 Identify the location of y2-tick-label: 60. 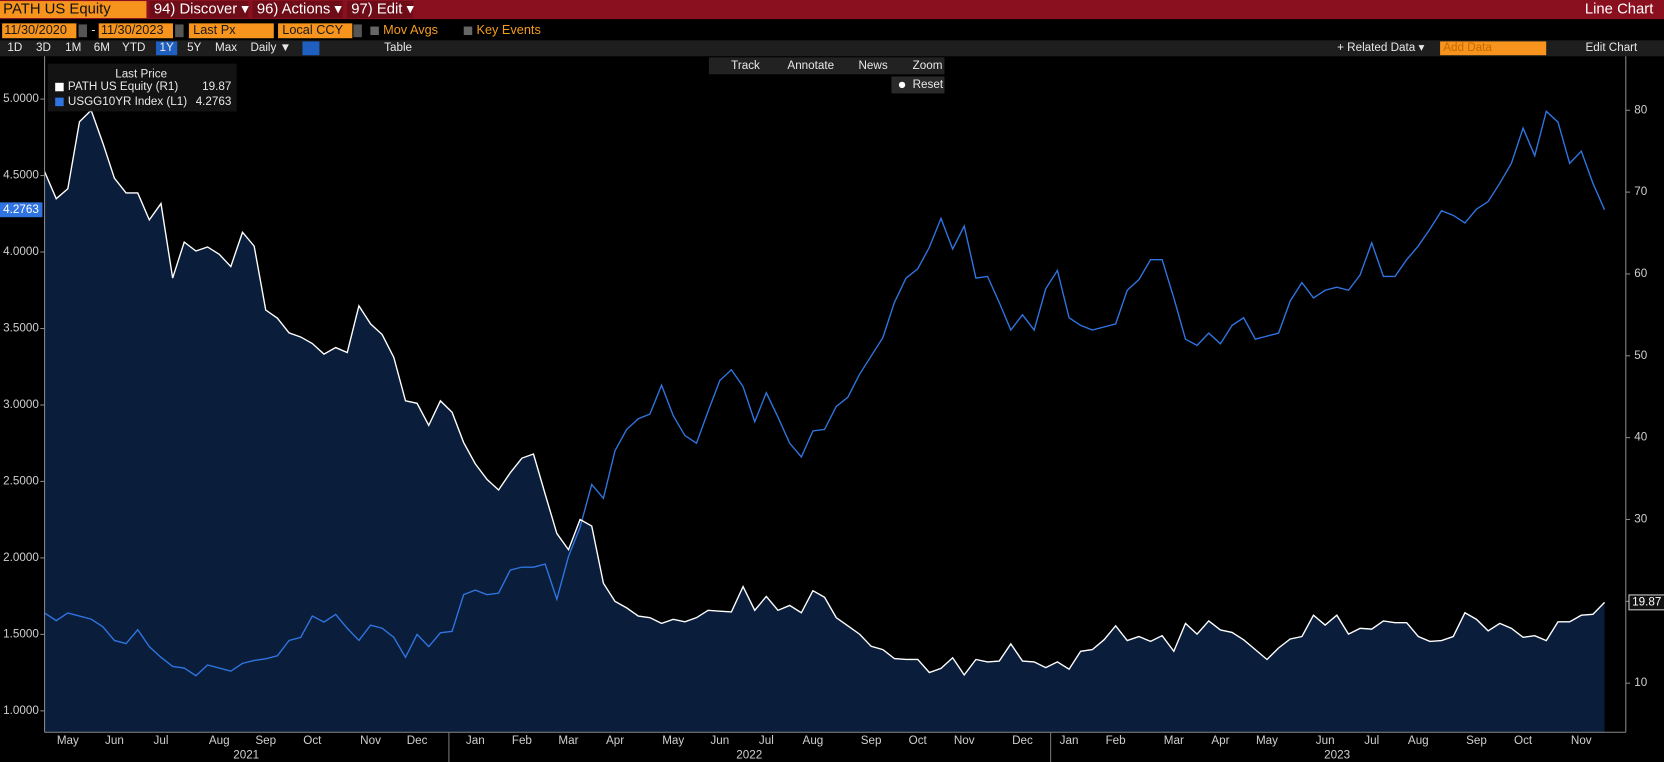
(1640, 273).